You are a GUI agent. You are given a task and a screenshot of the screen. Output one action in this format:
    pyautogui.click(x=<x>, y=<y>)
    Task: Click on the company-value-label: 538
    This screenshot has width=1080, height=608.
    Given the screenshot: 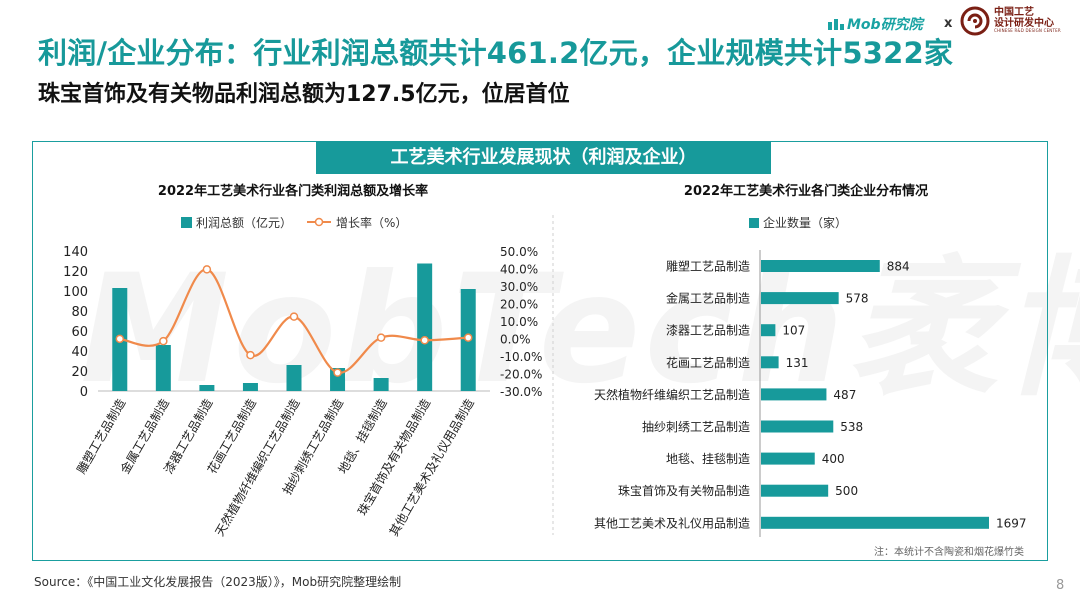 What is the action you would take?
    pyautogui.click(x=851, y=427)
    